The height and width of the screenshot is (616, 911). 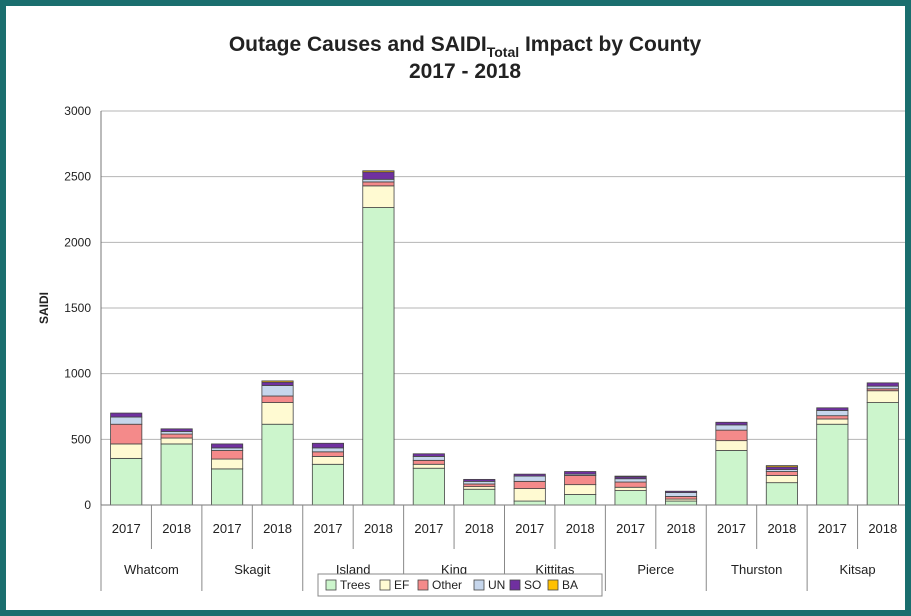 What do you see at coordinates (465, 71) in the screenshot?
I see `chart-title-line2: 2017 - 2018` at bounding box center [465, 71].